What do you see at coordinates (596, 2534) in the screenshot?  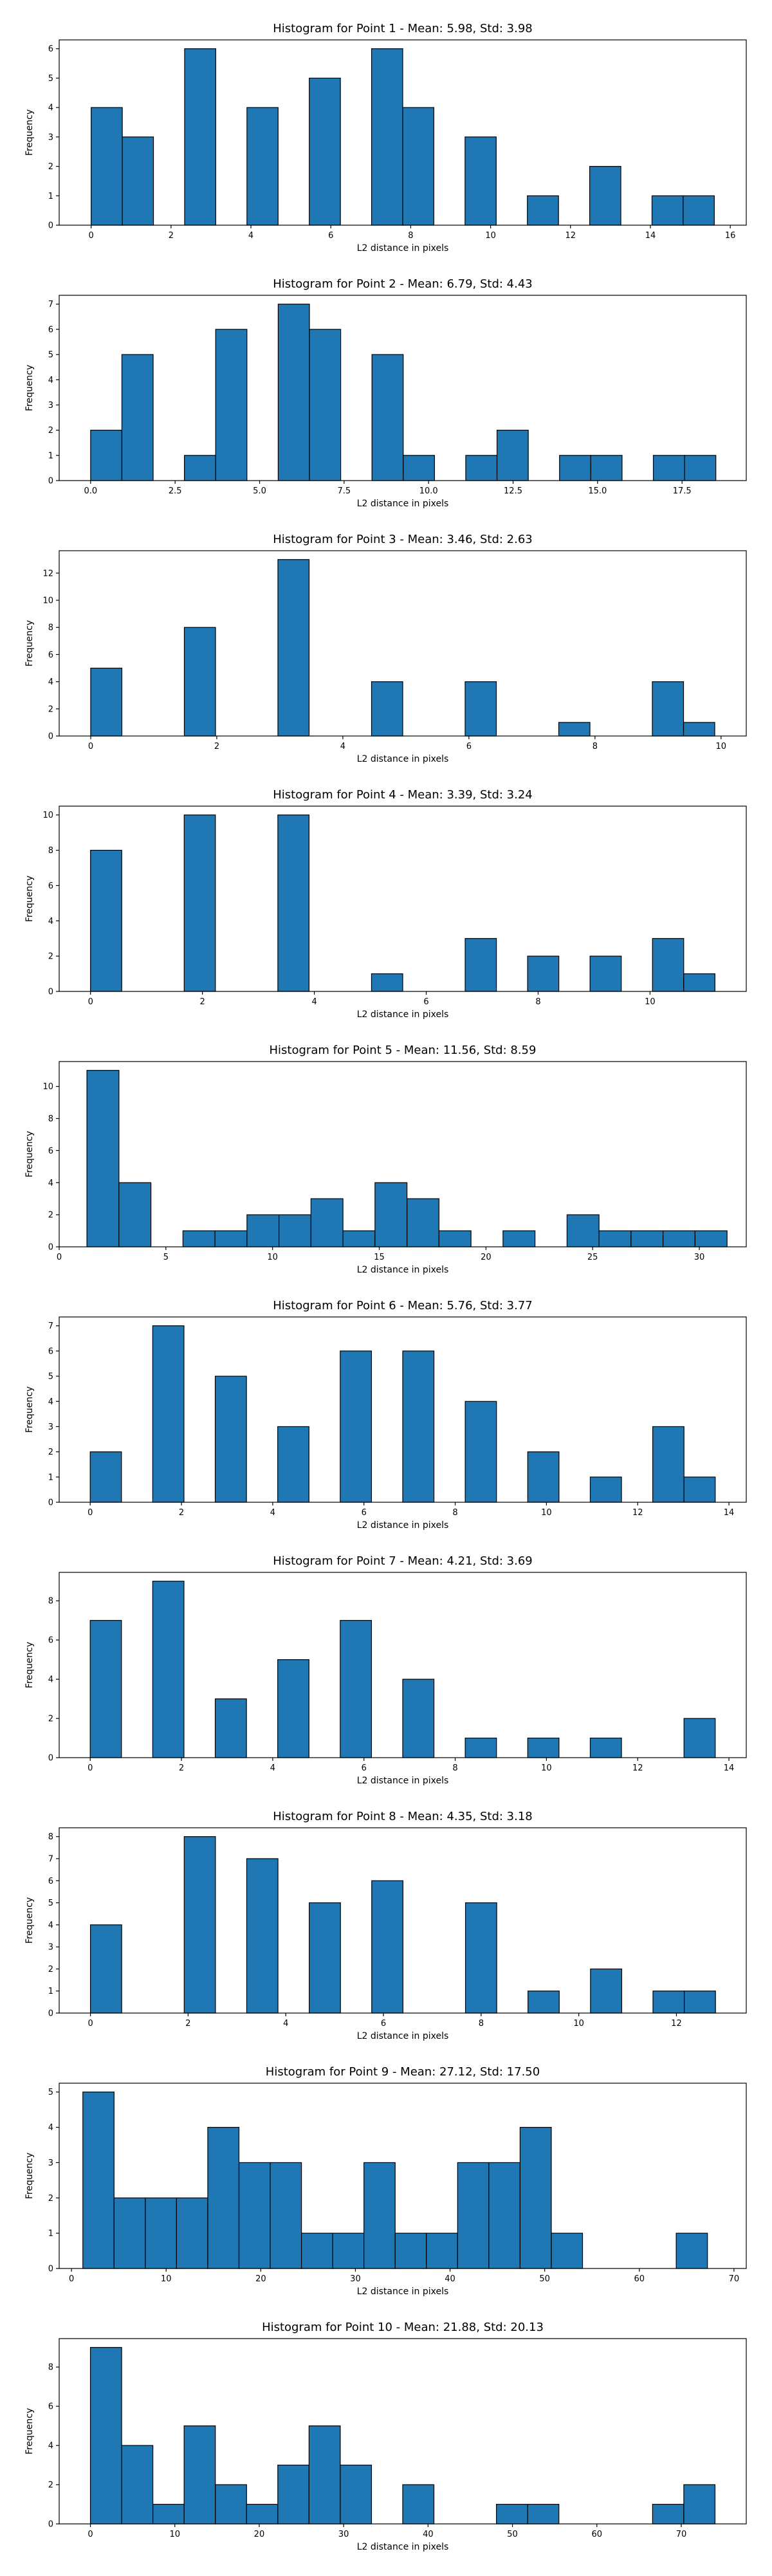 I see `x-tick-label: 60` at bounding box center [596, 2534].